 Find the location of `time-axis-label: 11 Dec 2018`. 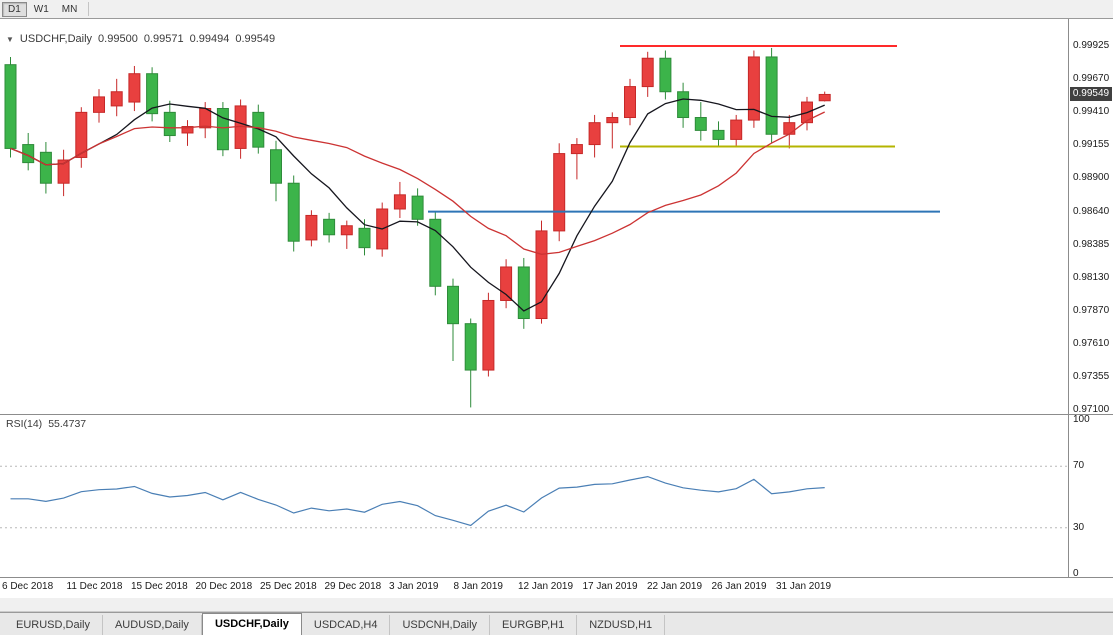

time-axis-label: 11 Dec 2018 is located at coordinates (94, 586).